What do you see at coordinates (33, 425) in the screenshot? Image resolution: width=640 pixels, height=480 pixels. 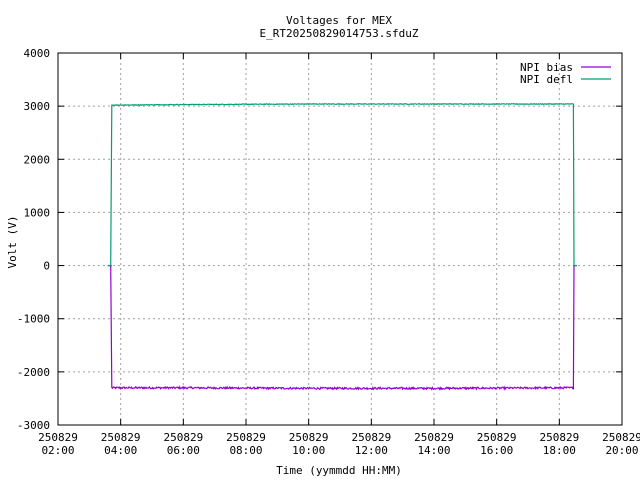 I see `y-tick-label: -3000` at bounding box center [33, 425].